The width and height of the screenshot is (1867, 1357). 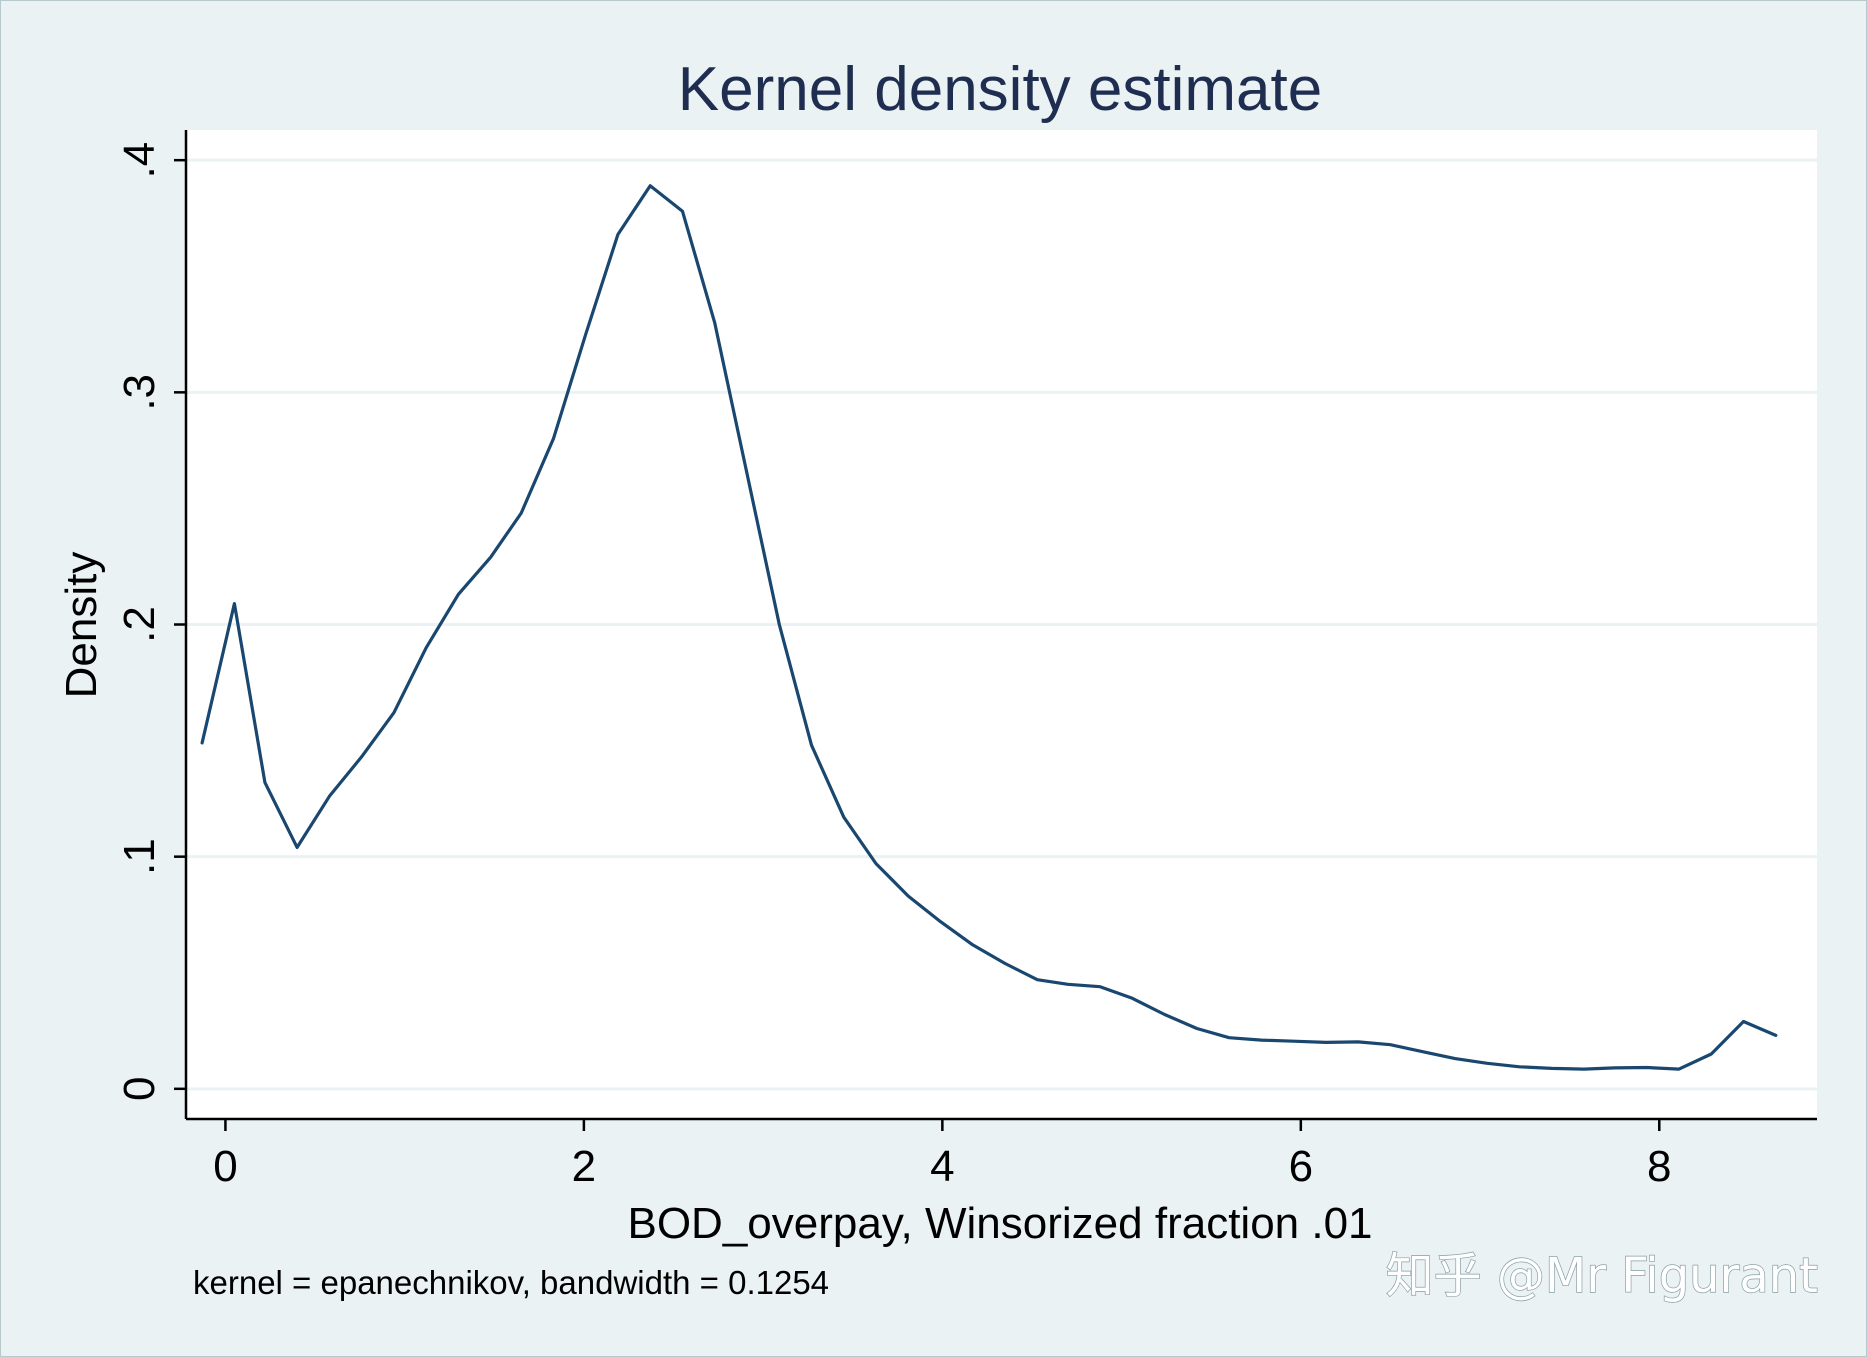 I want to click on x-ticks: 0 2 4 6 8, so click(x=942, y=1155).